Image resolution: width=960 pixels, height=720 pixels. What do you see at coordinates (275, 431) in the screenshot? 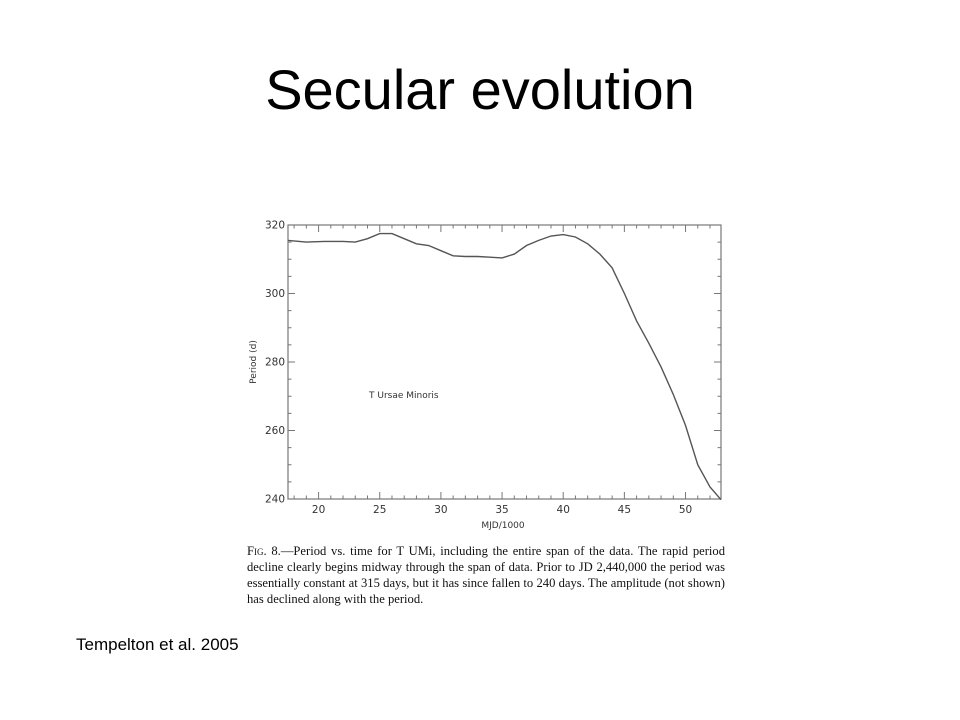
I see `y-tick-label: 260` at bounding box center [275, 431].